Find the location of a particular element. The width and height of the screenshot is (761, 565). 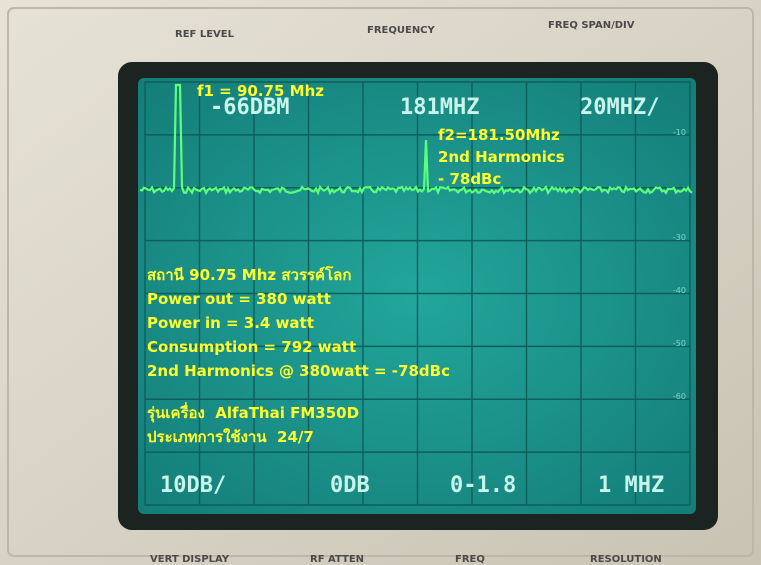

trace is located at coordinates (416, 139).